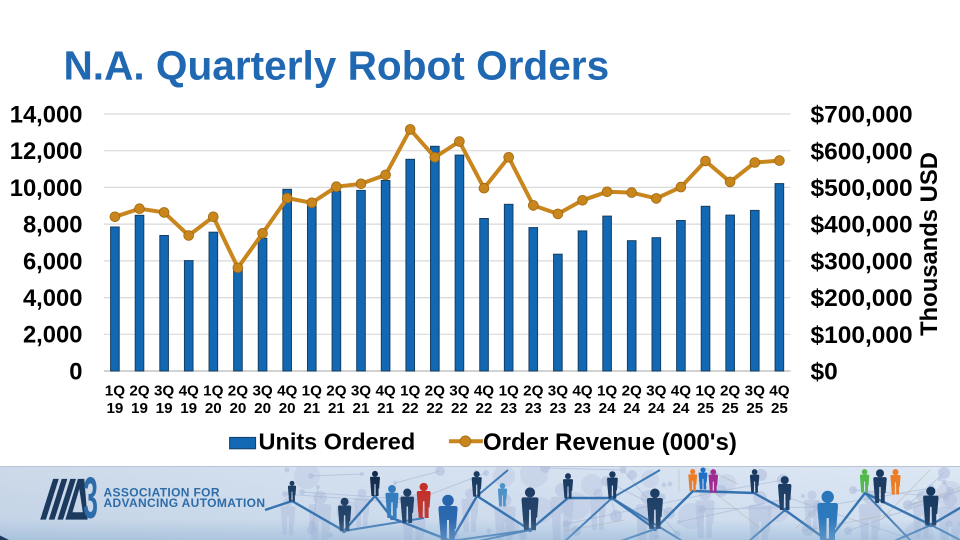 The image size is (960, 540). I want to click on svg-text: 6,000, so click(53, 261).